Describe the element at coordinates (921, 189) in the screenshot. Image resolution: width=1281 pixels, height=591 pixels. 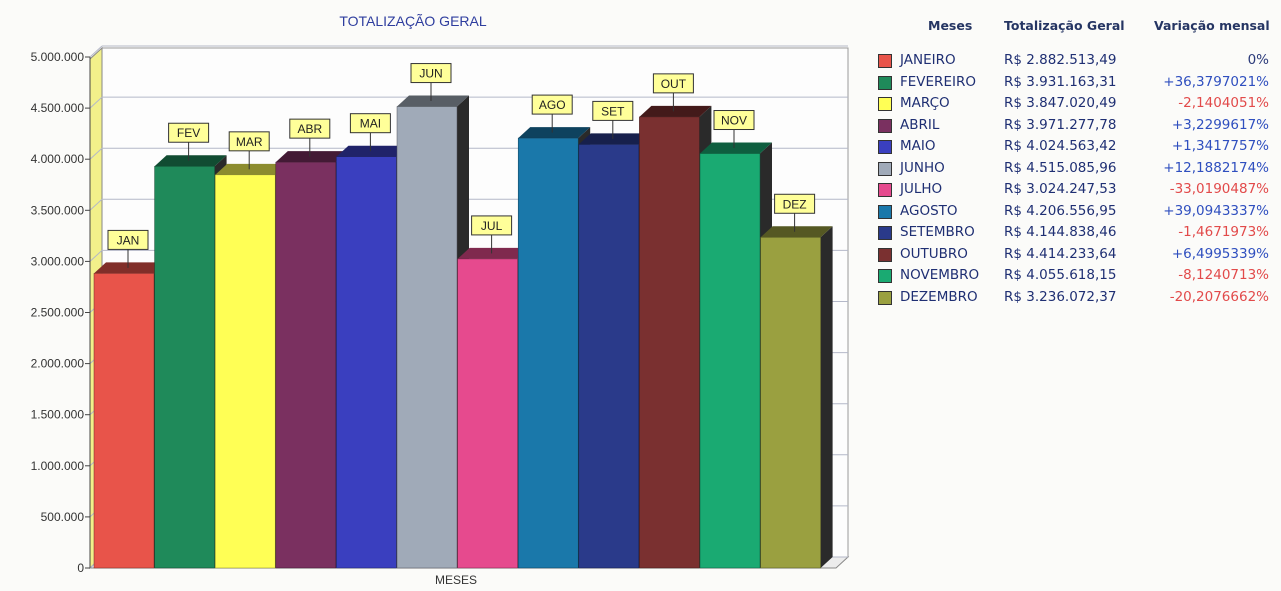
I see `legend-month: JULHO` at that location.